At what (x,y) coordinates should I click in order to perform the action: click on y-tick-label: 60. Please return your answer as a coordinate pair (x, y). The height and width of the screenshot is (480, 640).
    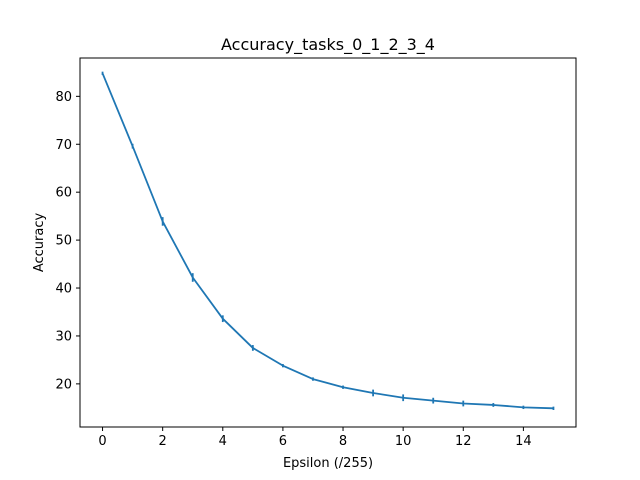
    Looking at the image, I should click on (63, 193).